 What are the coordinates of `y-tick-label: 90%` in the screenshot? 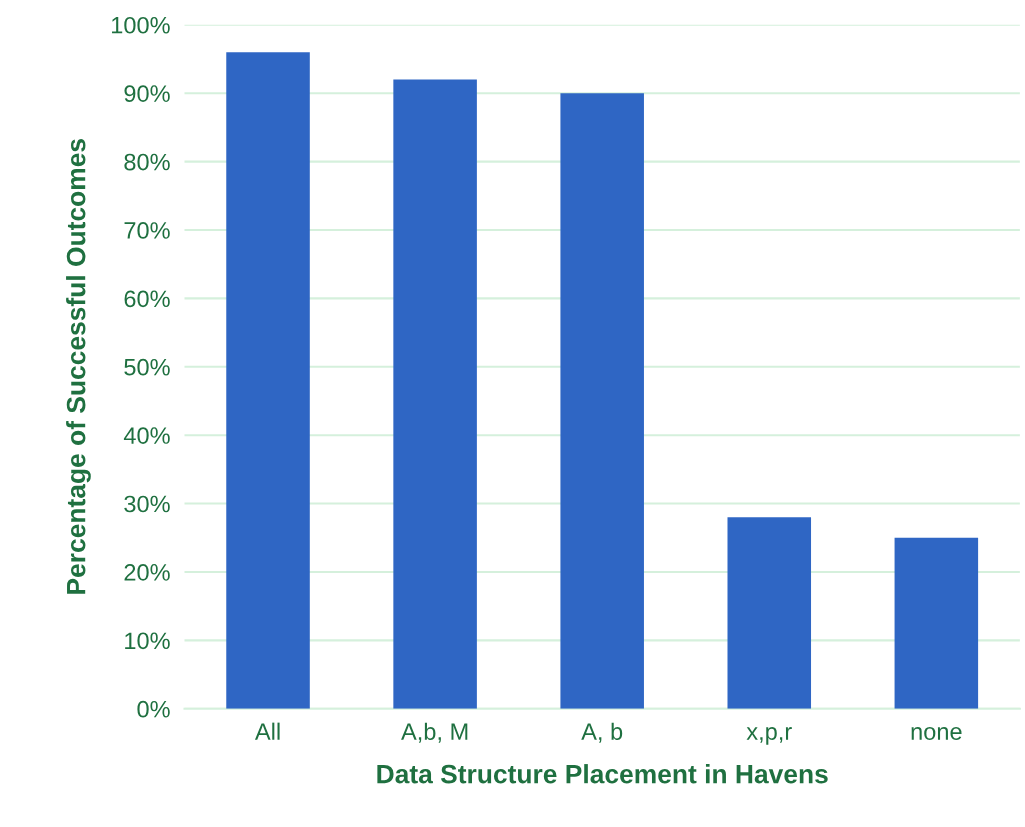 It's located at (147, 93).